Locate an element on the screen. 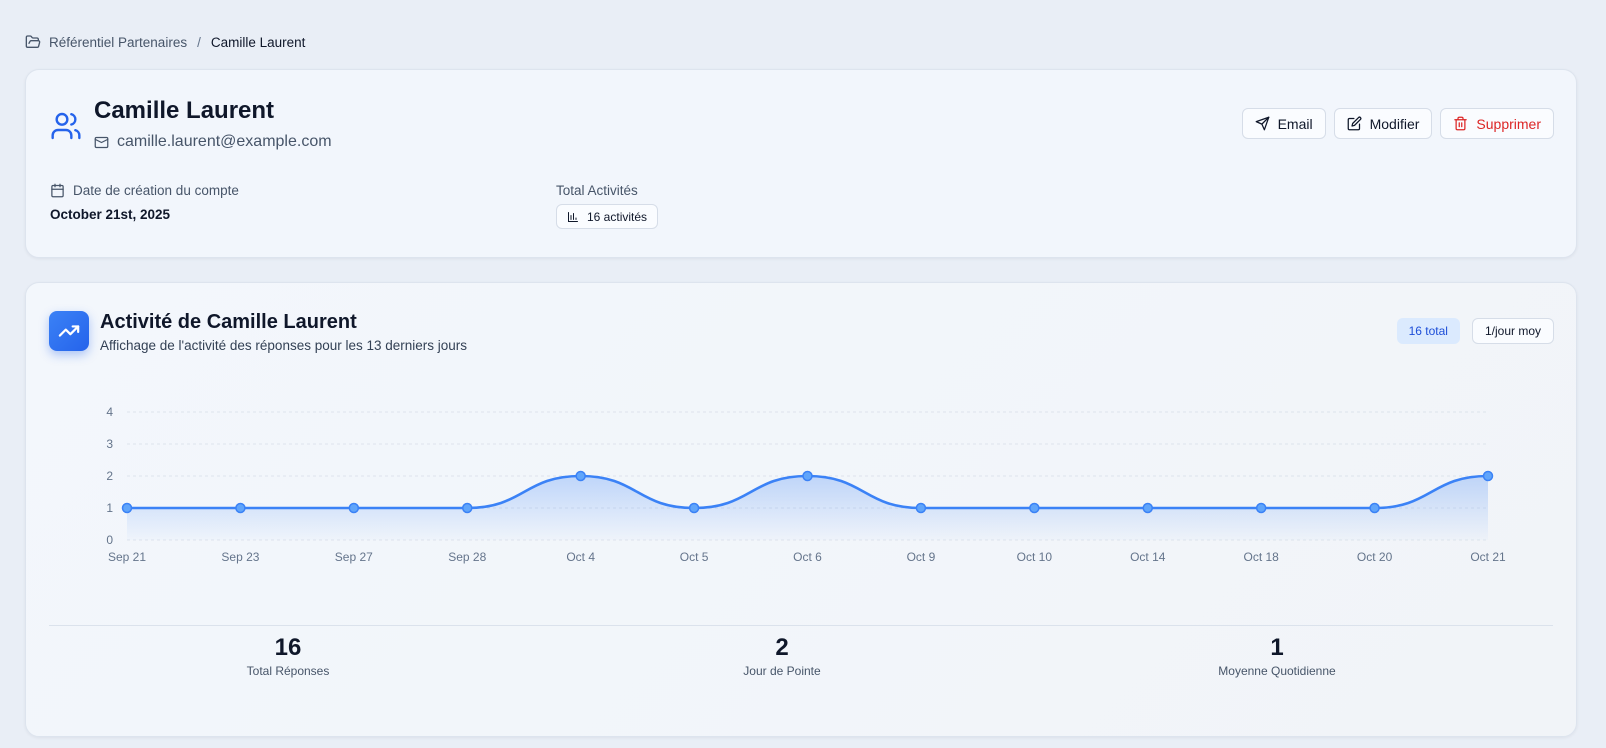 This screenshot has width=1606, height=748. activity-title: Activité de Camille Laurent is located at coordinates (228, 322).